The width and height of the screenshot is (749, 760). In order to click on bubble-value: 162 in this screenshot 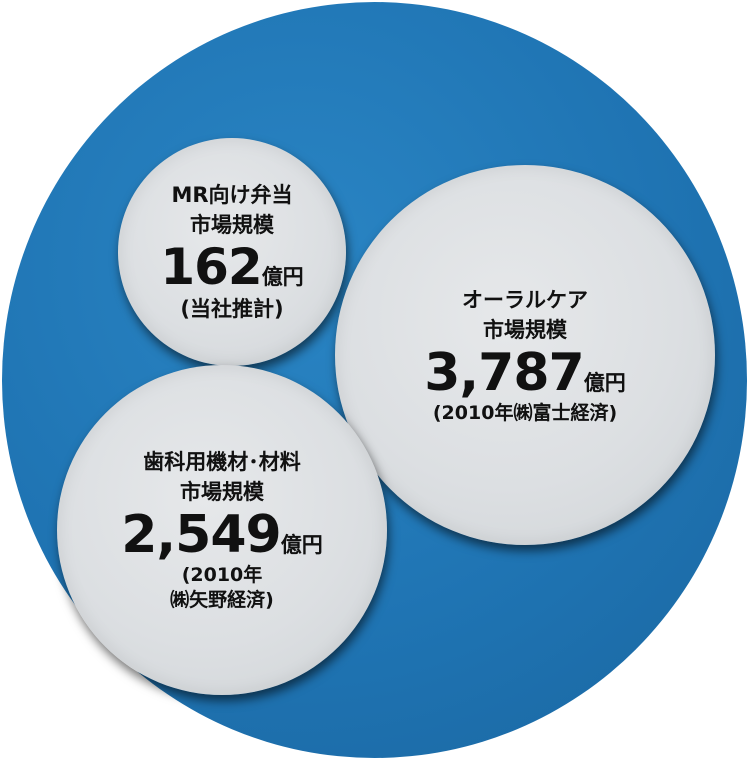, I will do `click(211, 267)`.